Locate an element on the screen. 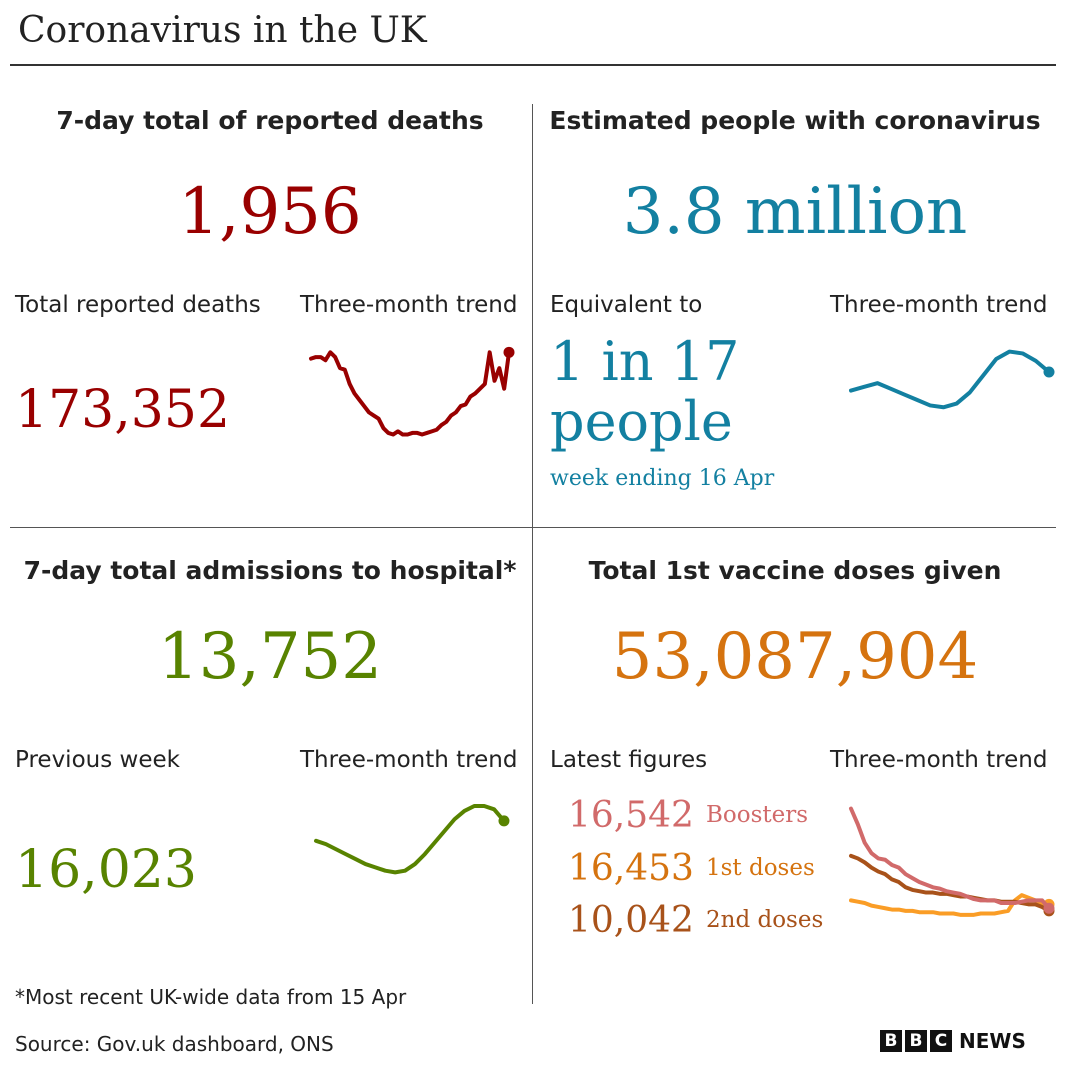 This screenshot has height=1066, width=1066. vertical-divider is located at coordinates (532, 554).